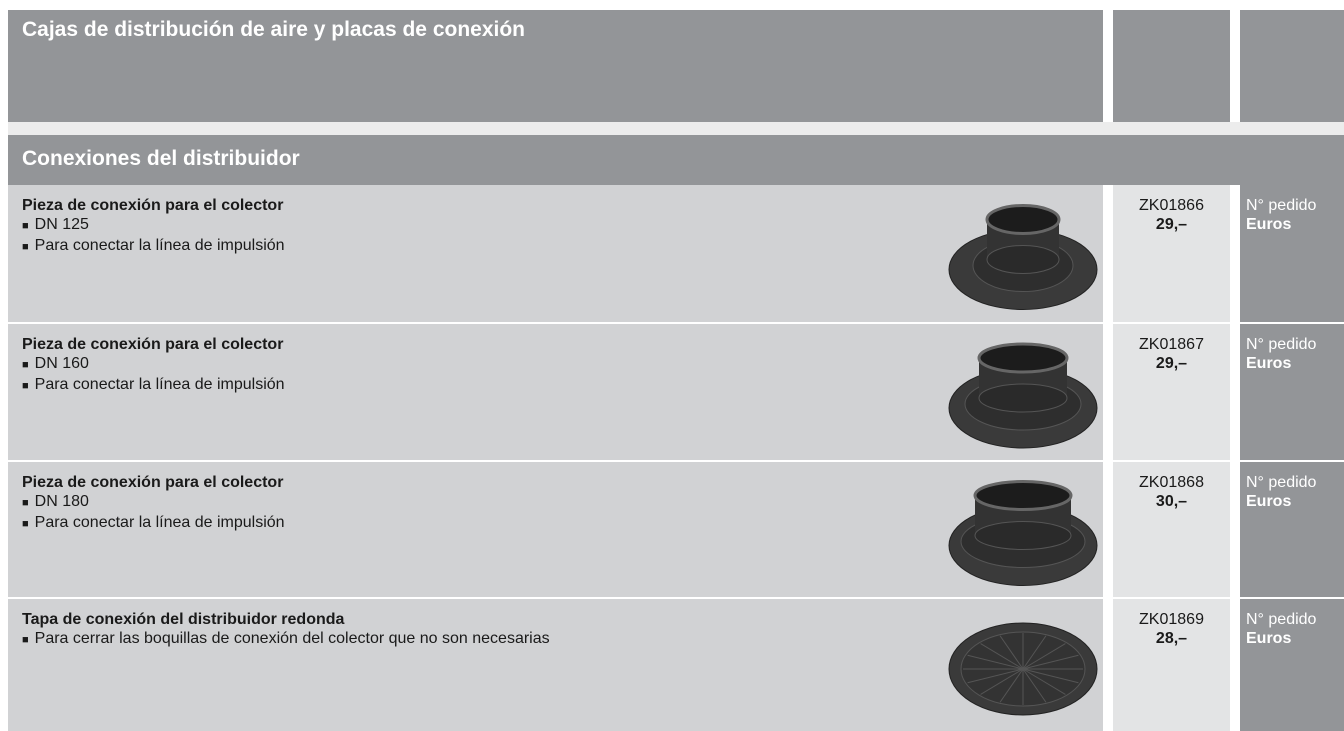 The image size is (1344, 731). I want to click on section-bar: Conexiones del distribuidor, so click(676, 160).